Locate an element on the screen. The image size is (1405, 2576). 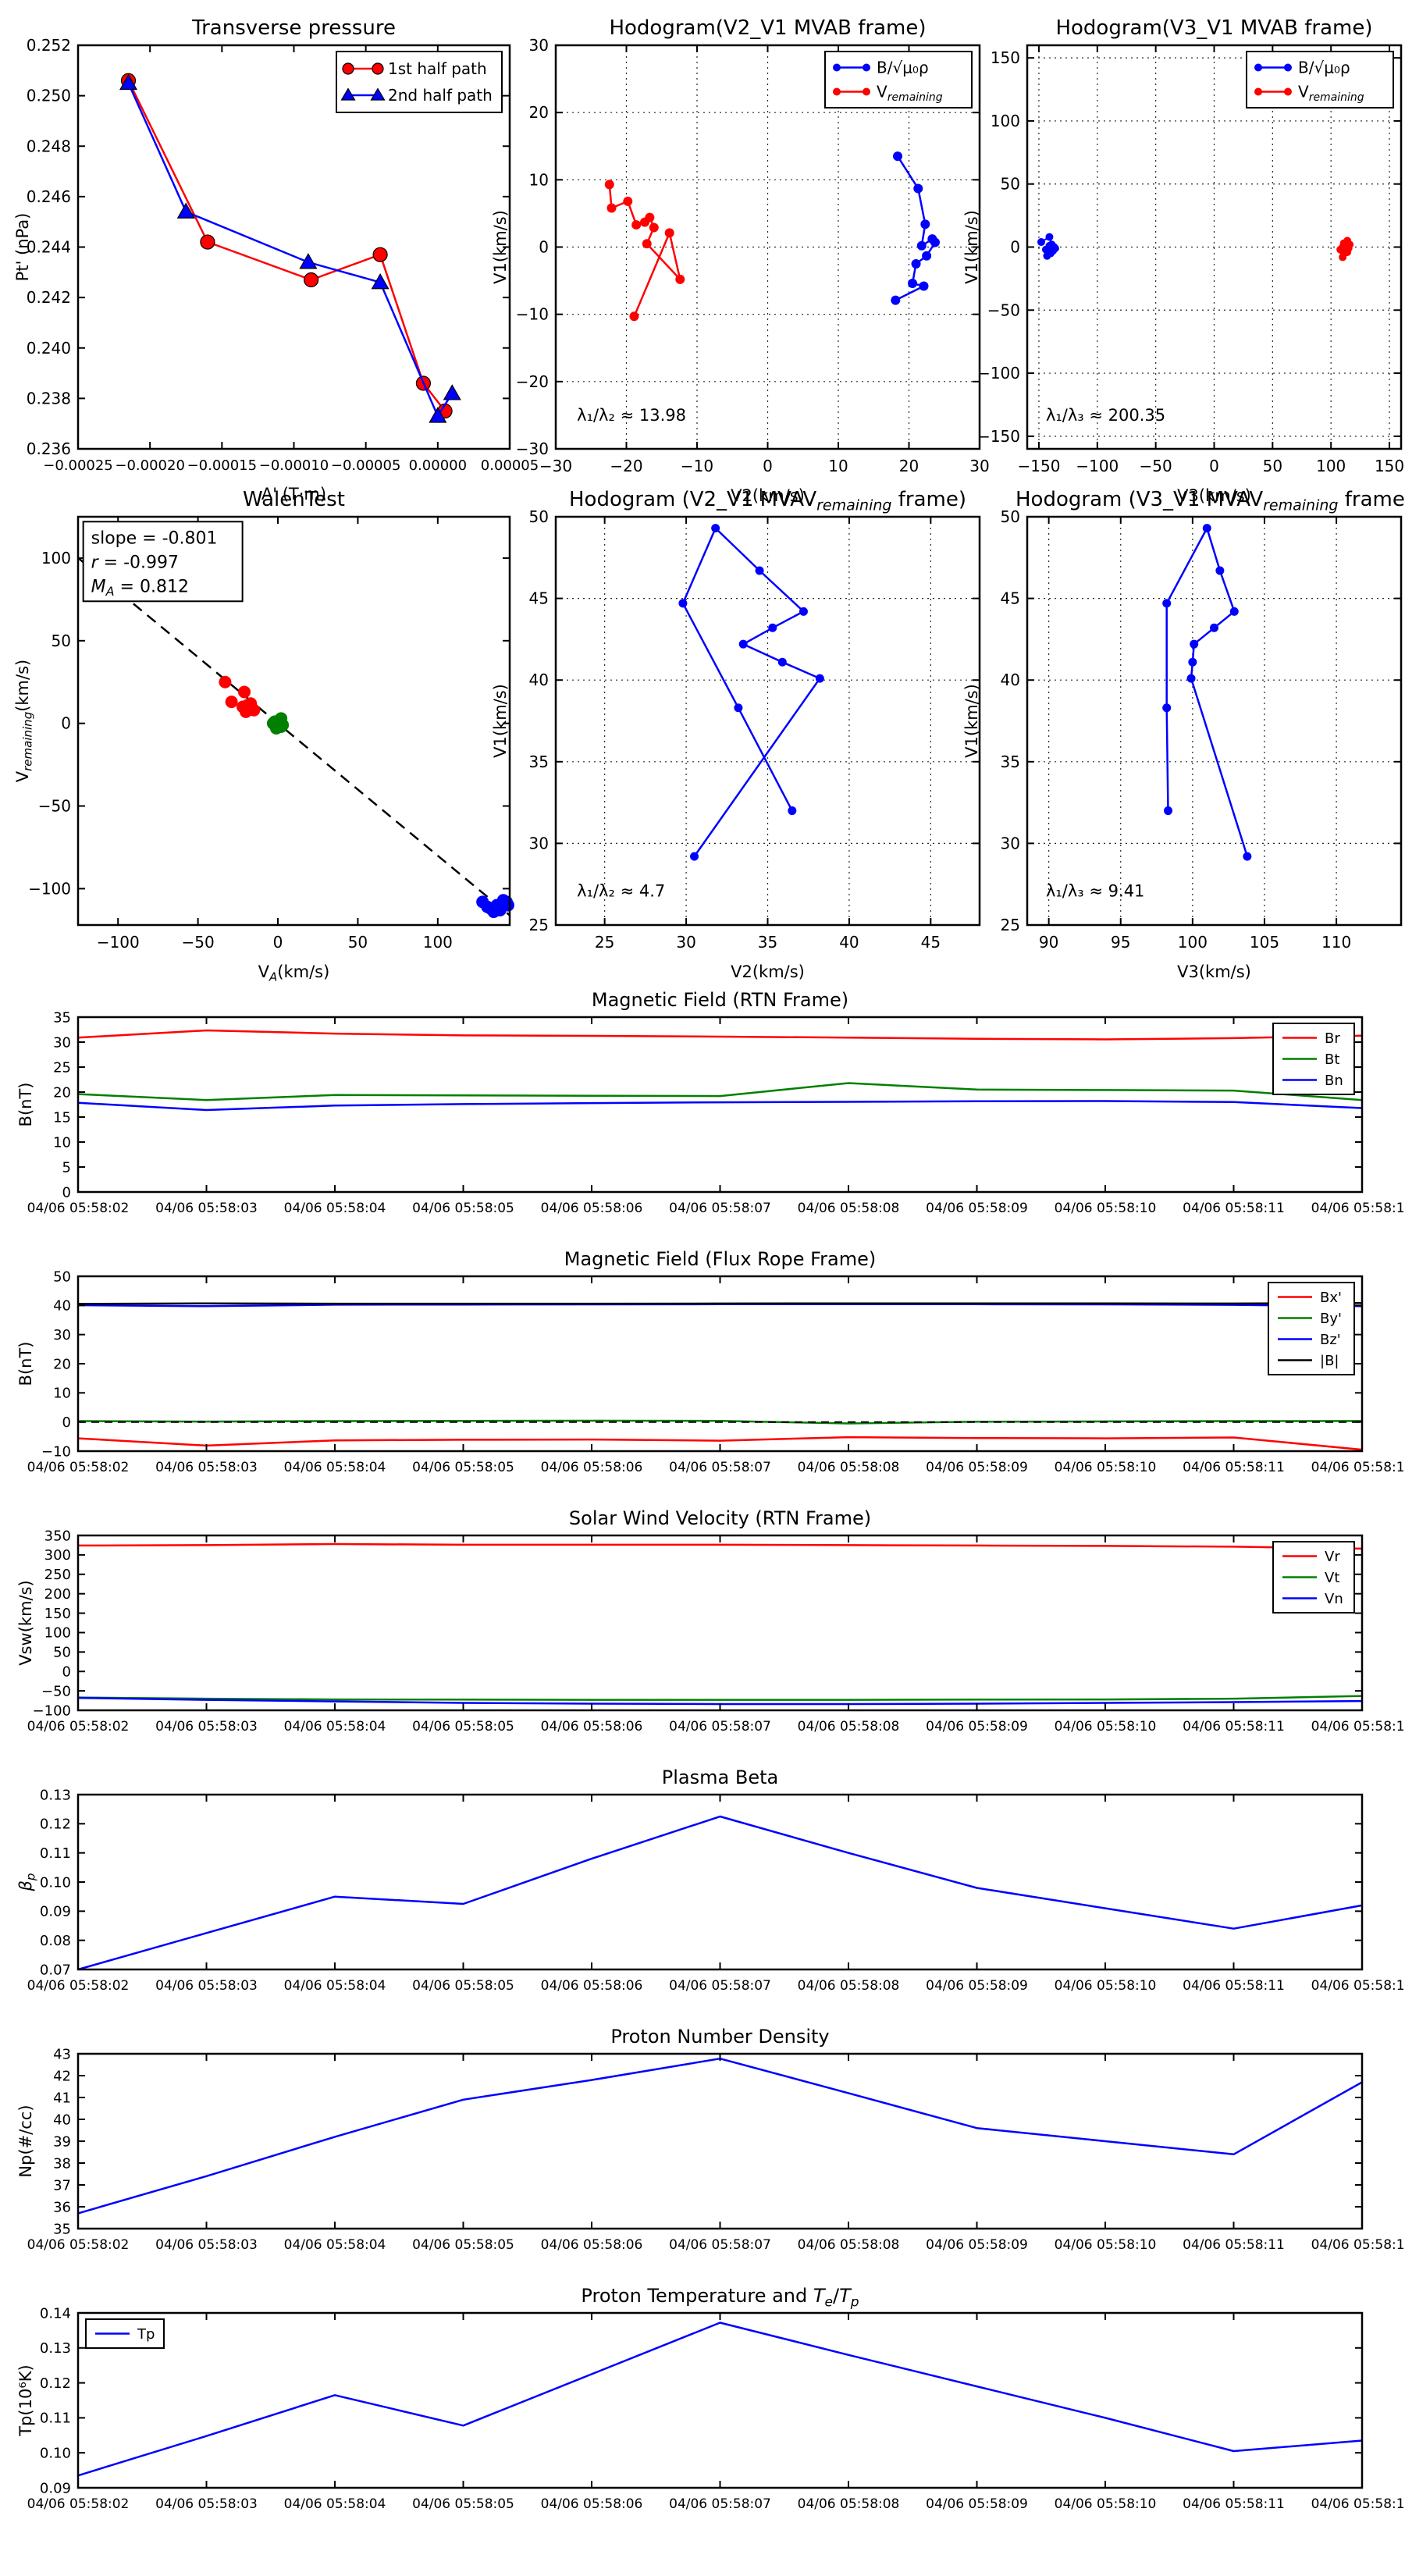
grid is located at coordinates (1214, 721).